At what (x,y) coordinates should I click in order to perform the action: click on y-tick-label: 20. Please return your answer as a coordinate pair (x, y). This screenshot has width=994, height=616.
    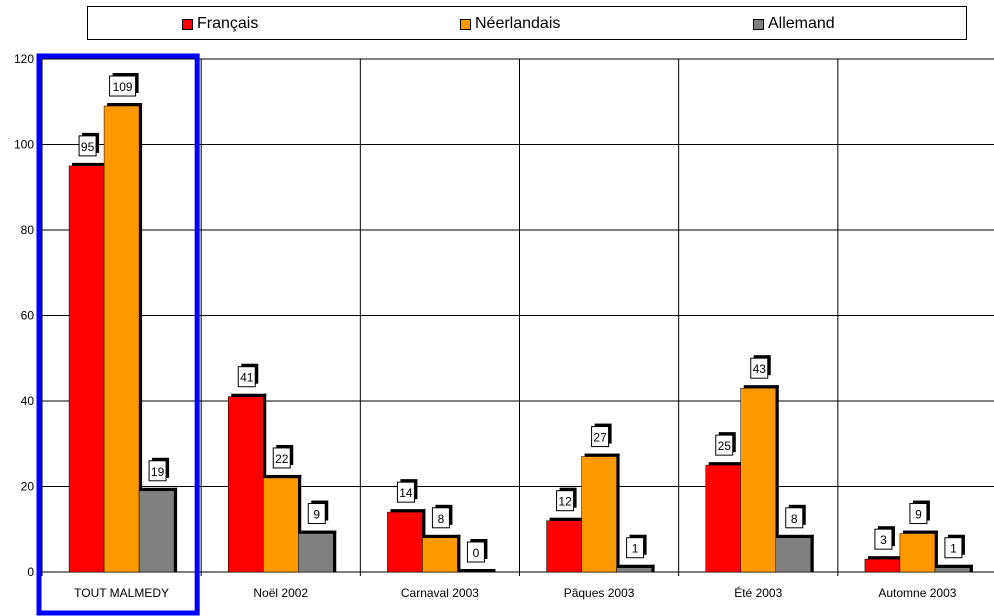
    Looking at the image, I should click on (28, 487).